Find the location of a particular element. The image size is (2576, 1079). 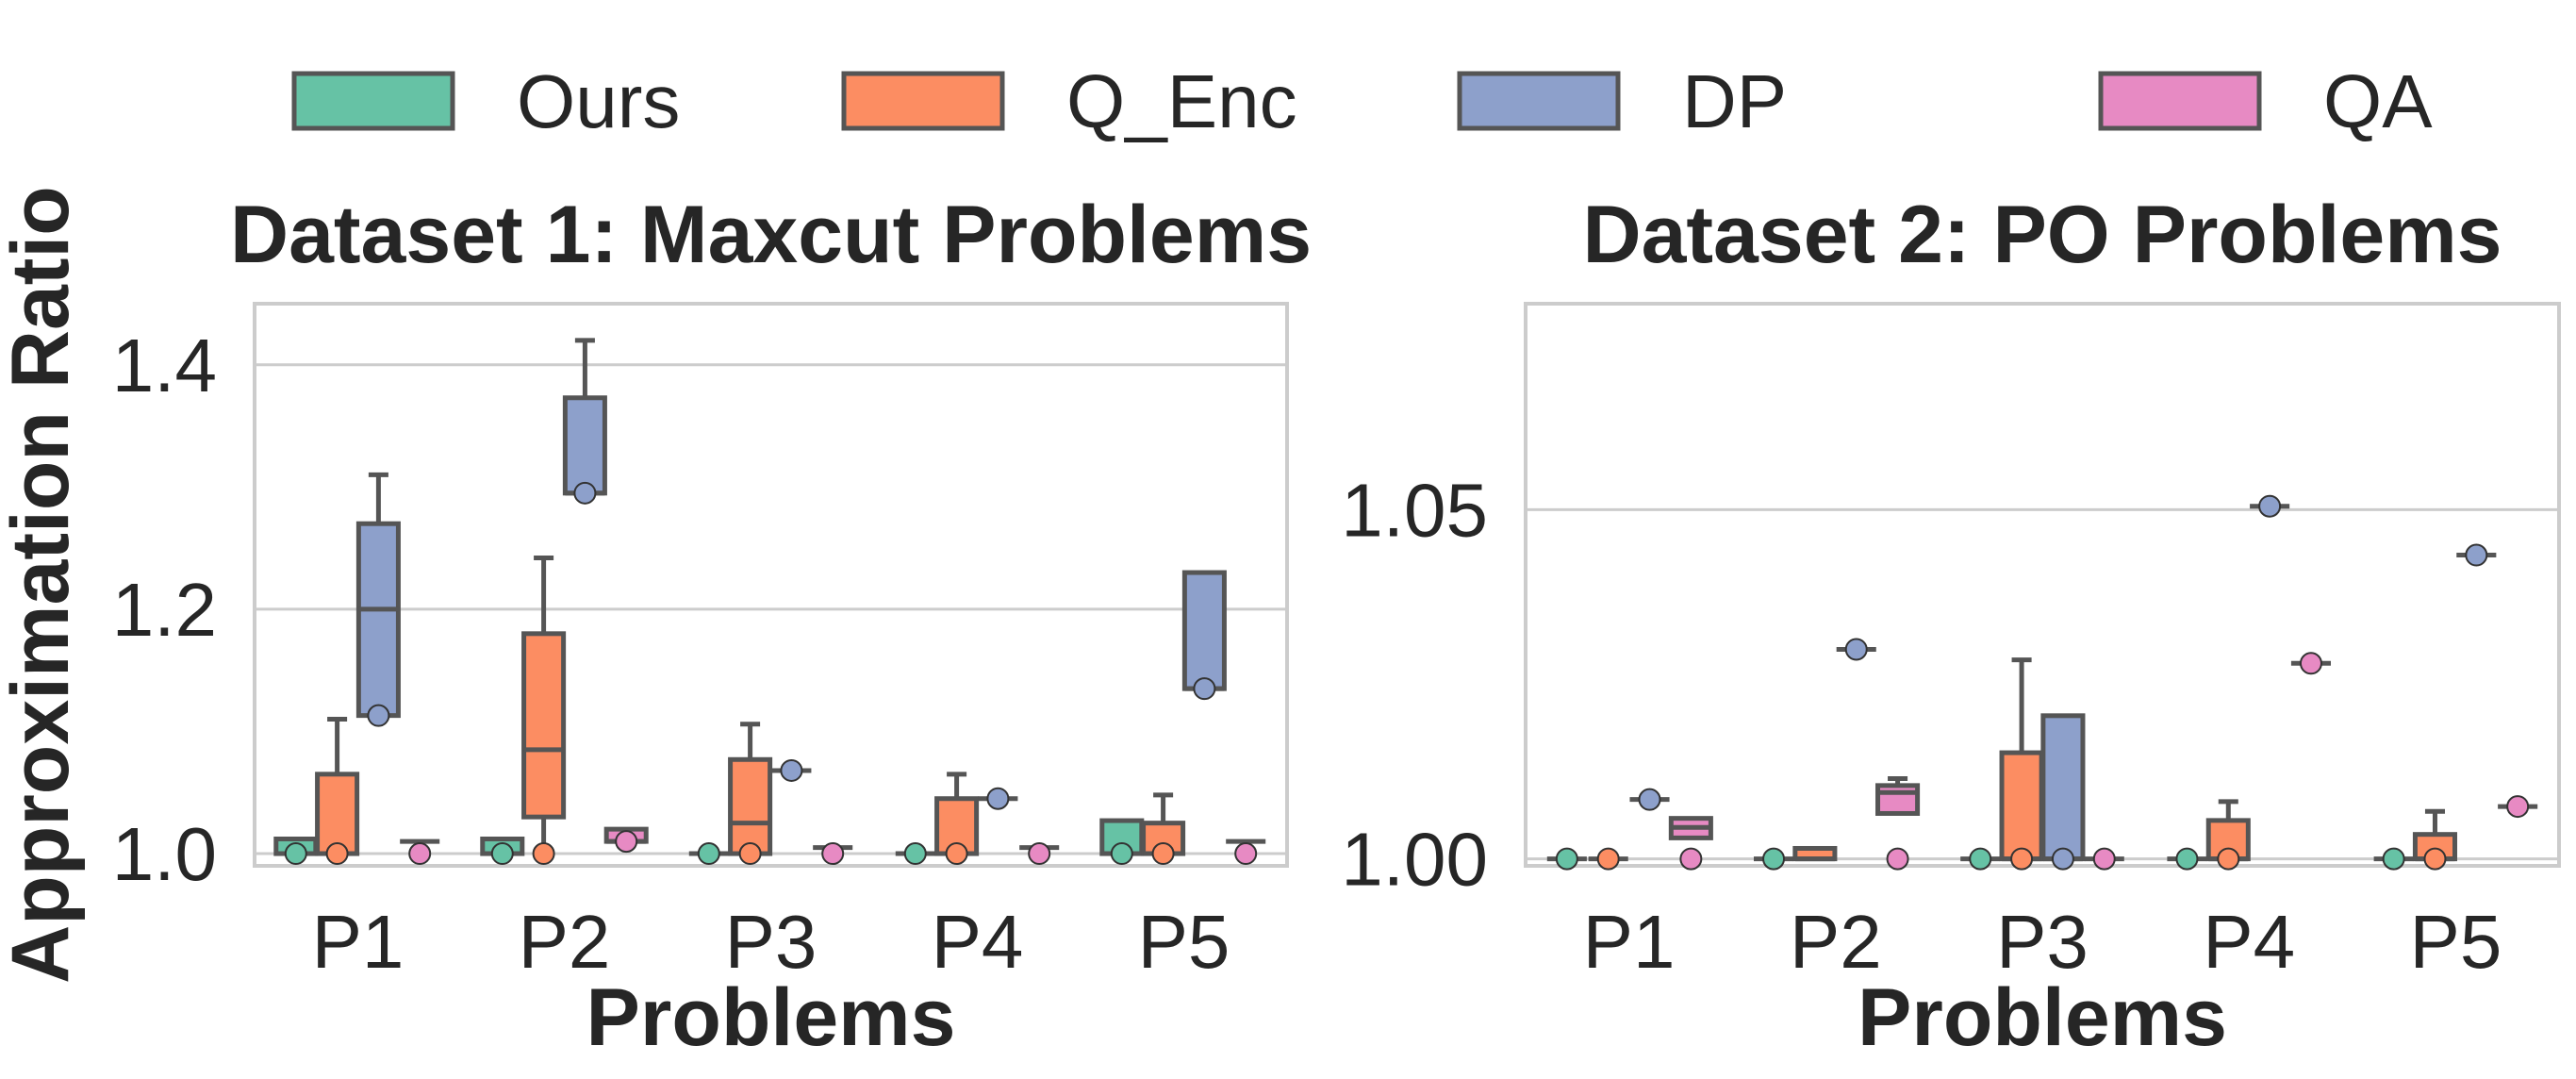

box-q_enc-p4 is located at coordinates (957, 819).